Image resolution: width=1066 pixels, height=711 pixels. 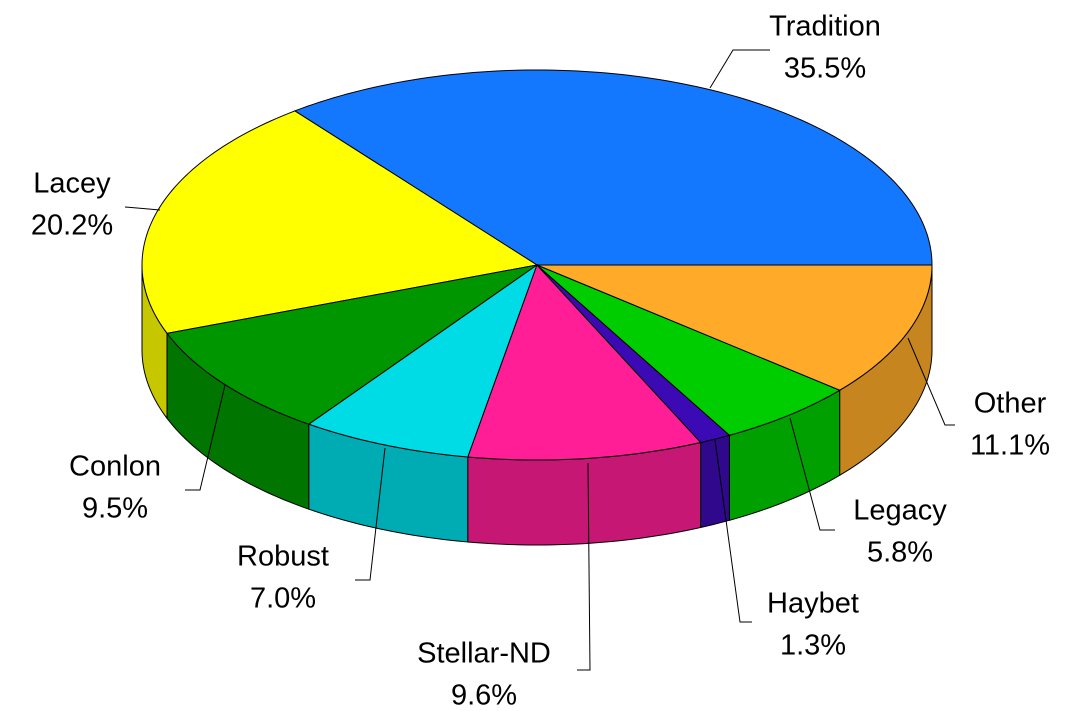 What do you see at coordinates (283, 599) in the screenshot?
I see `slice-value-label: 7.0%` at bounding box center [283, 599].